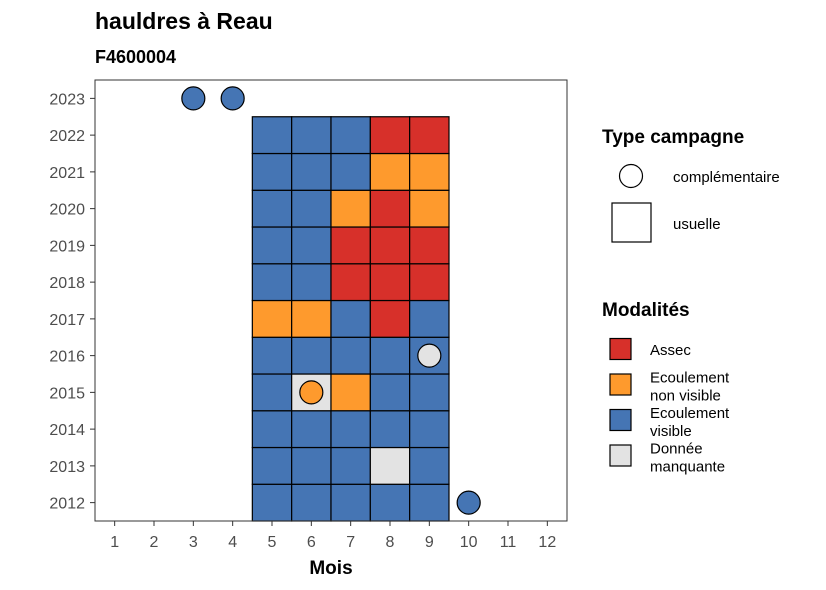  Describe the element at coordinates (350, 542) in the screenshot. I see `x-tick-label-7: 7` at that location.